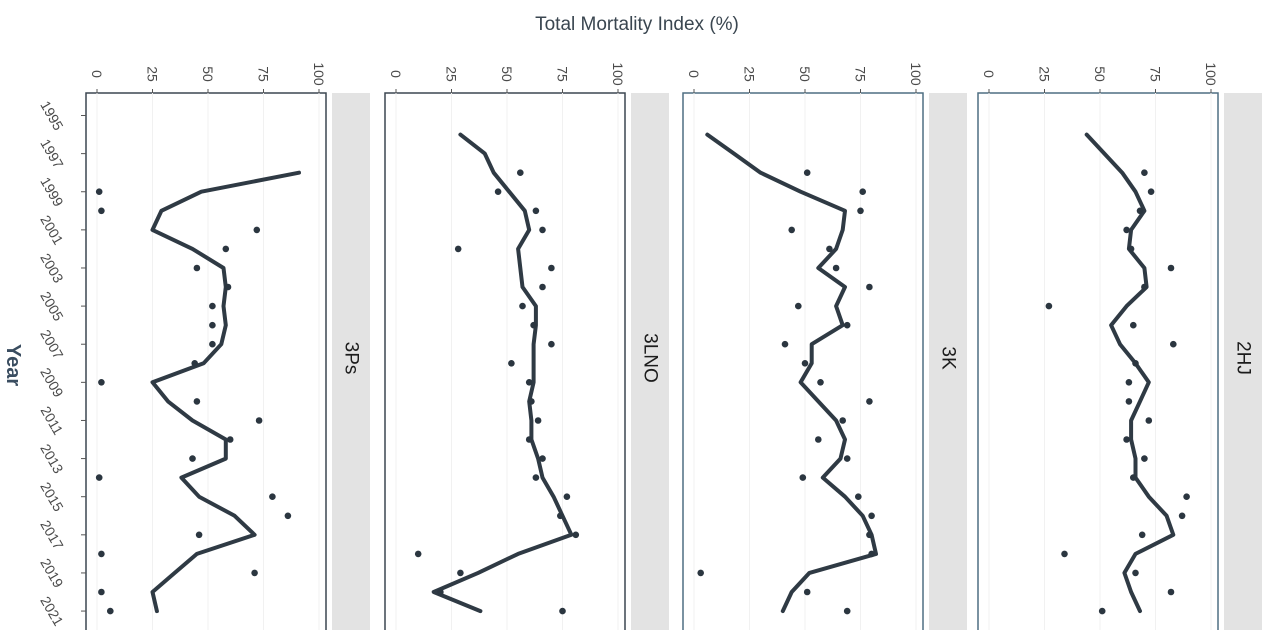 The height and width of the screenshot is (630, 1274). What do you see at coordinates (52, 153) in the screenshot?
I see `year-tick-label: 1997` at bounding box center [52, 153].